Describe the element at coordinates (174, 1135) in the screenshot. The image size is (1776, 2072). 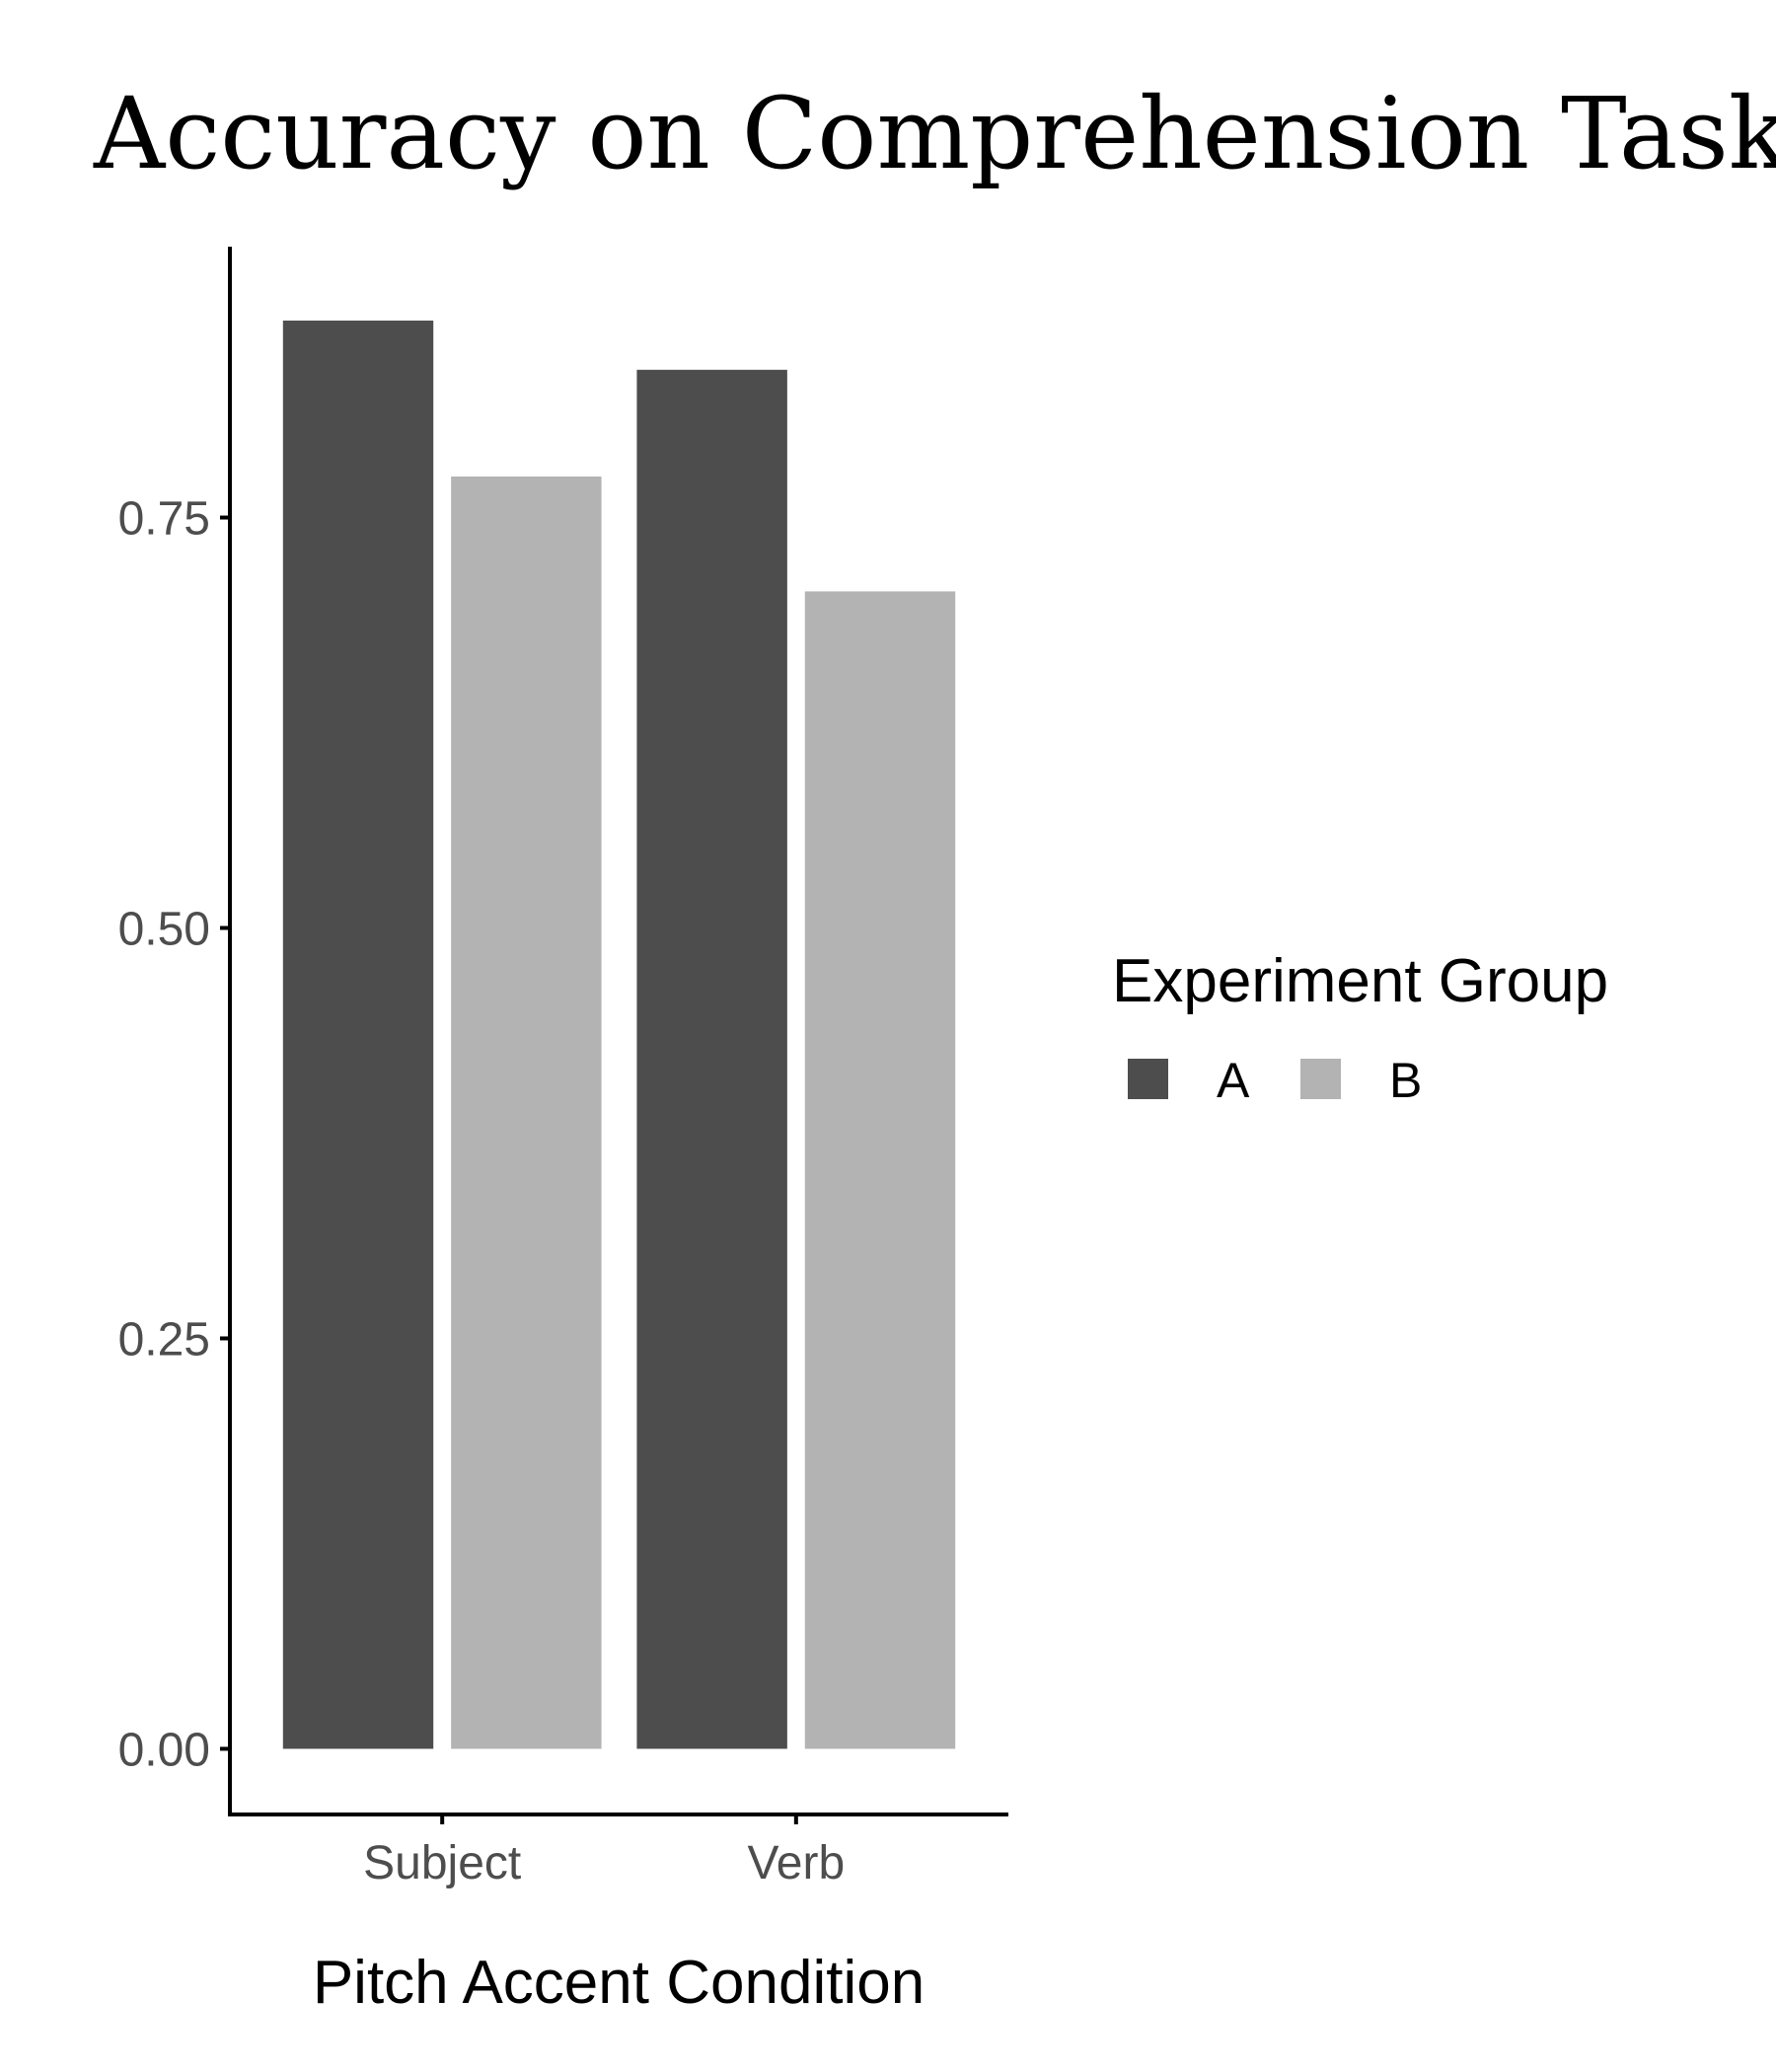
I see `y-ticks-group: 0.00 0.25 0.50 0.75` at that location.